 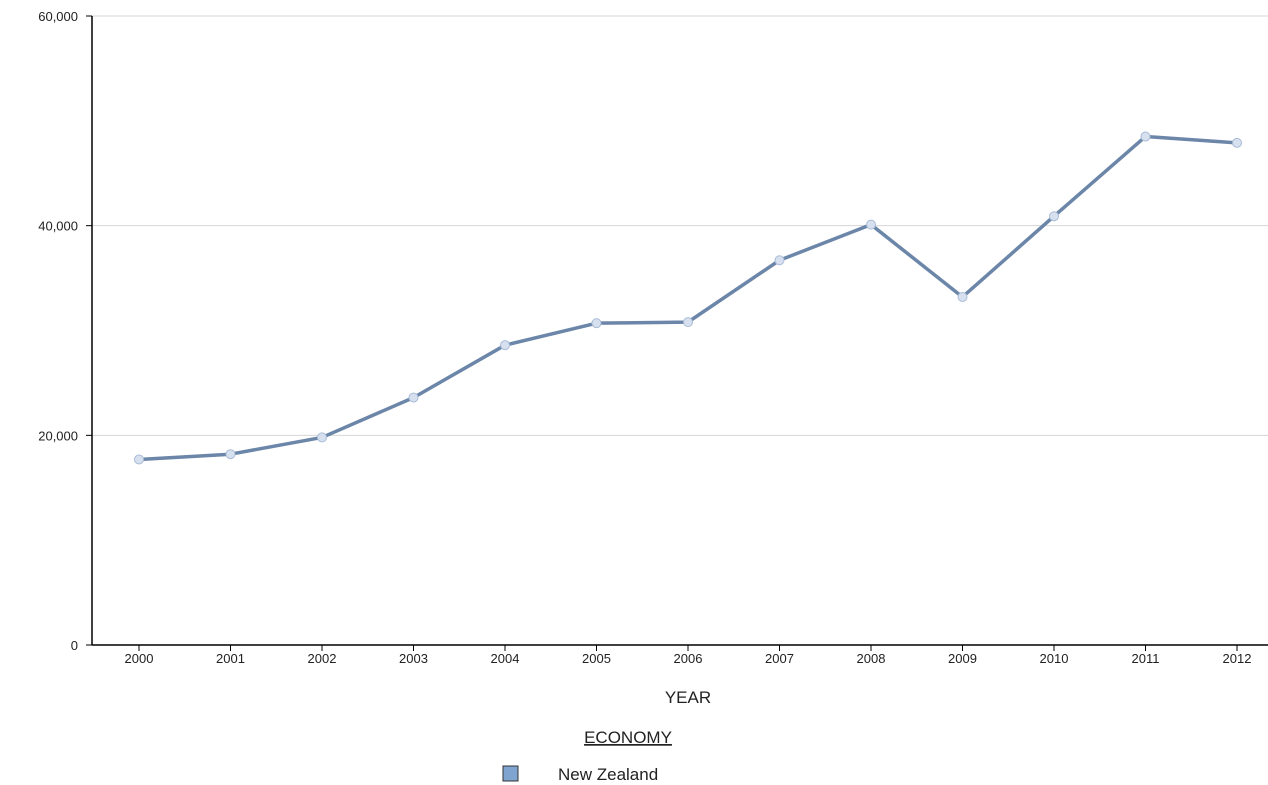 I want to click on x-axis-title: YEAR, so click(x=688, y=697).